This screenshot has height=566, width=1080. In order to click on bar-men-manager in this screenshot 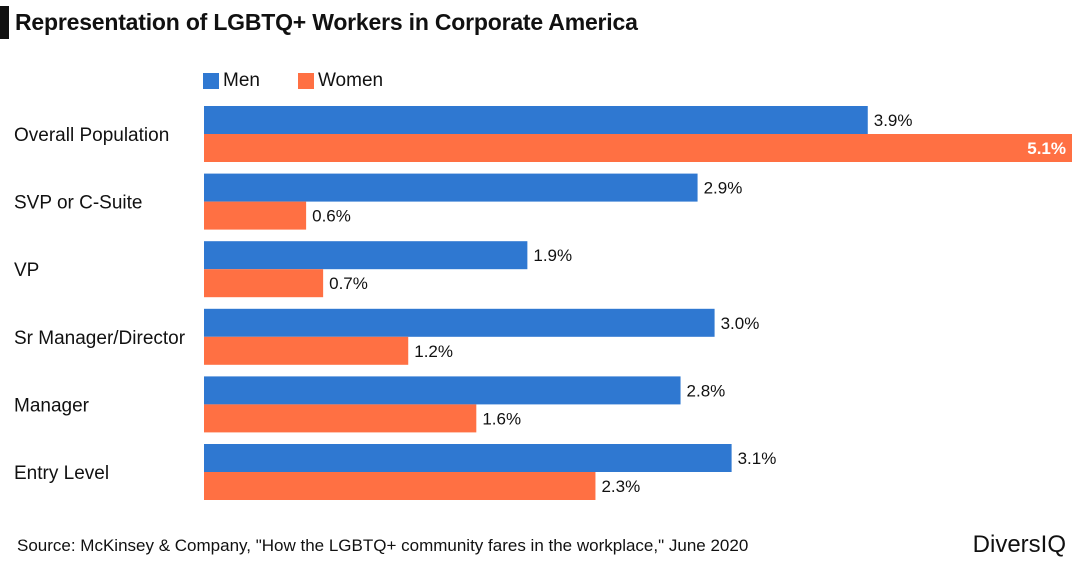, I will do `click(442, 390)`.